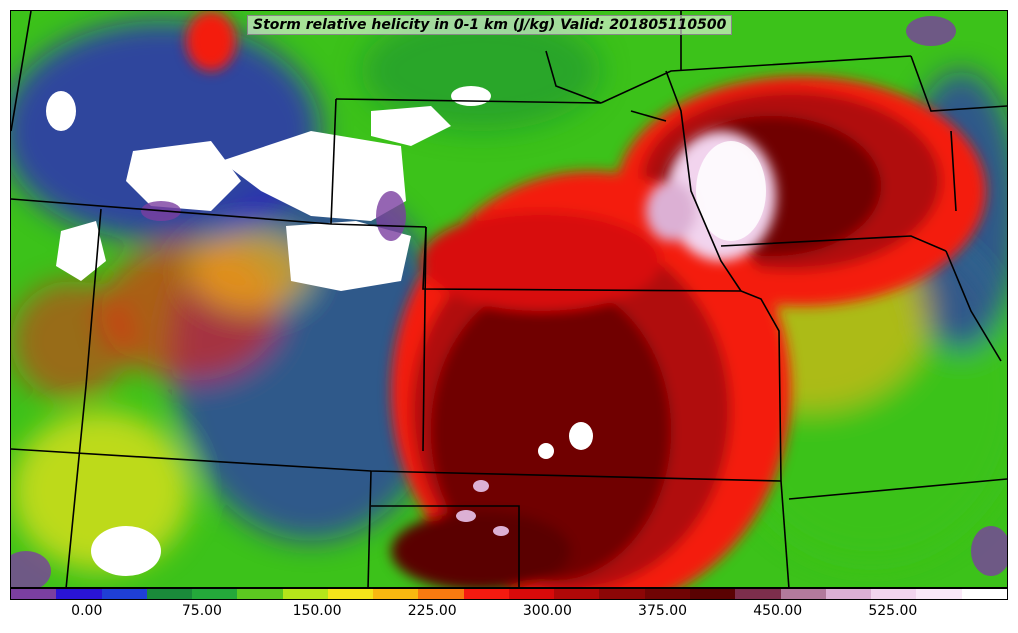 The height and width of the screenshot is (633, 1018). What do you see at coordinates (87, 611) in the screenshot?
I see `colorbar-tick-label: 0.00` at bounding box center [87, 611].